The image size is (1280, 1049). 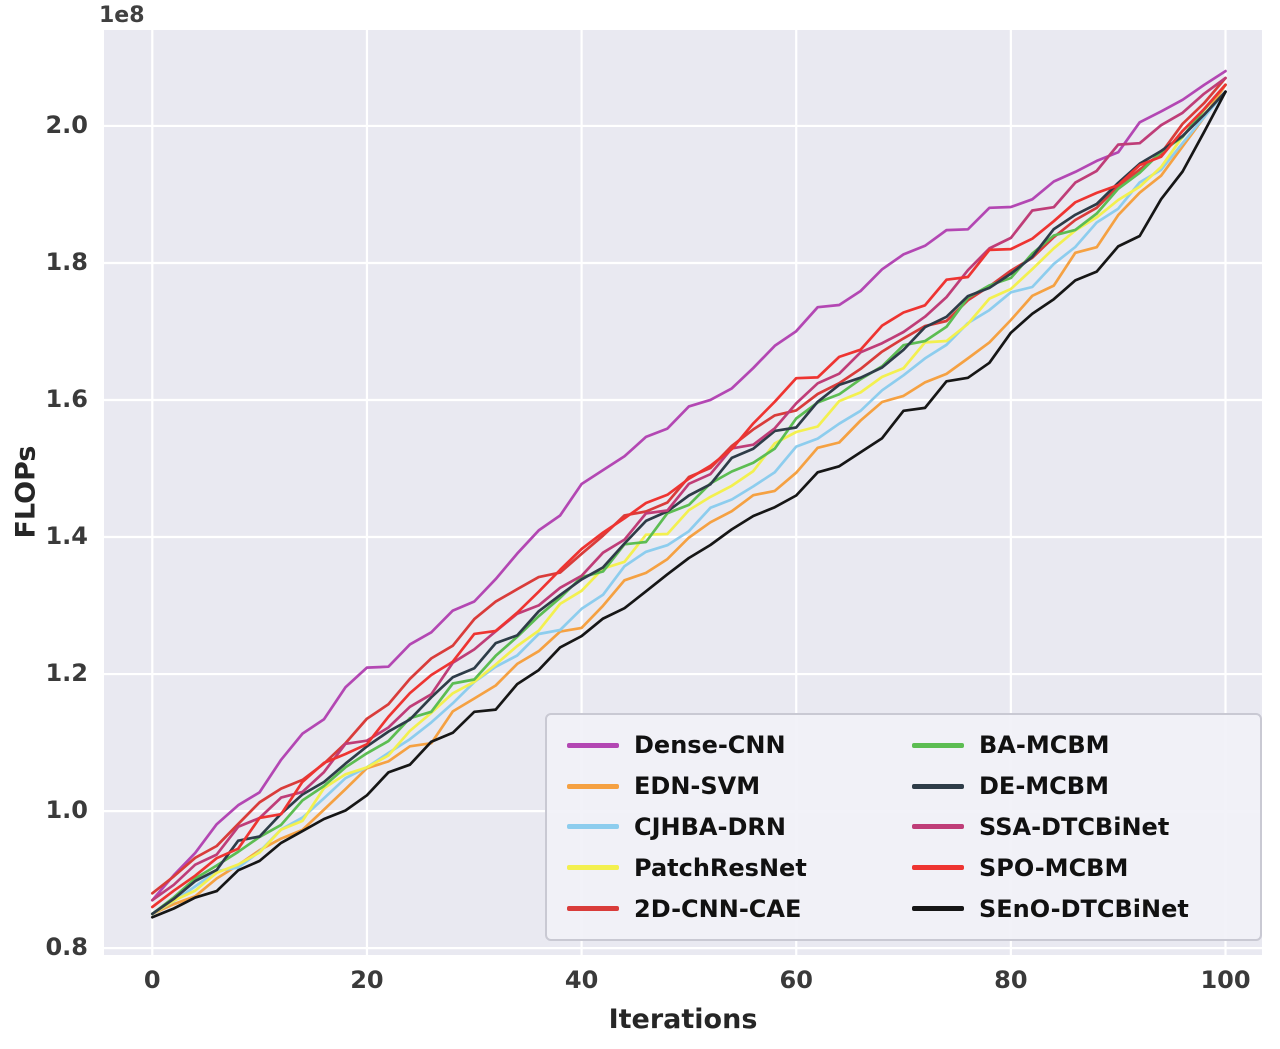 I want to click on y-tick-label: 1.2, so click(x=66, y=673).